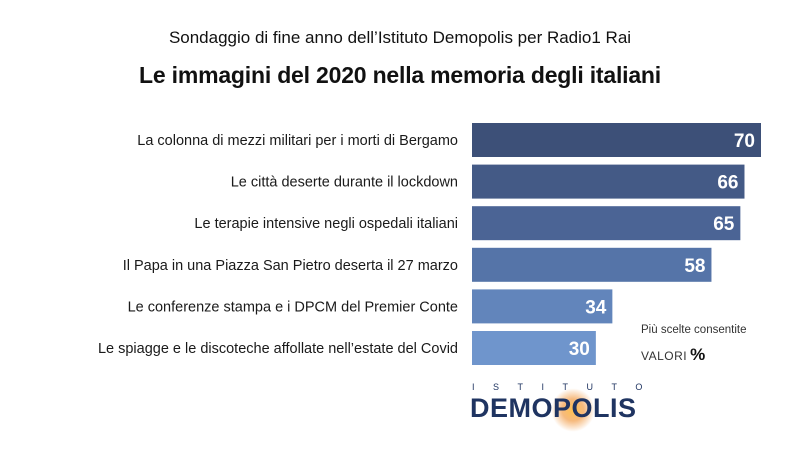 The image size is (800, 450). What do you see at coordinates (727, 183) in the screenshot?
I see `value-label: 66` at bounding box center [727, 183].